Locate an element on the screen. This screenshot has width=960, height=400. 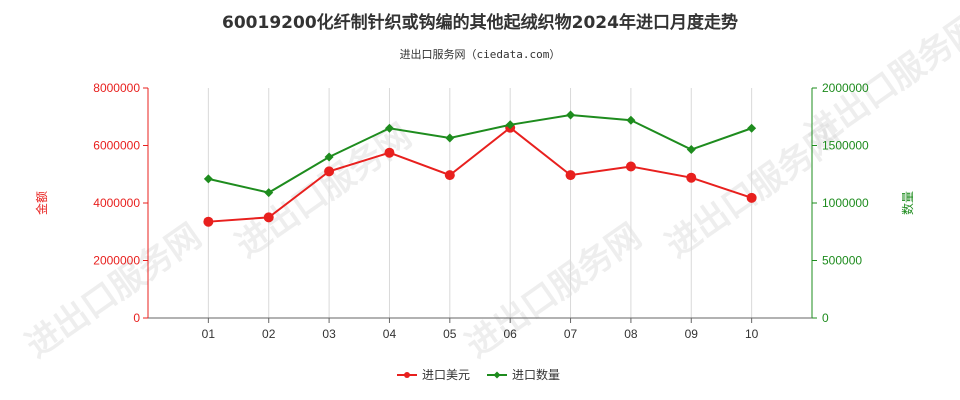
right-tick-label: 0 is located at coordinates (825, 318).